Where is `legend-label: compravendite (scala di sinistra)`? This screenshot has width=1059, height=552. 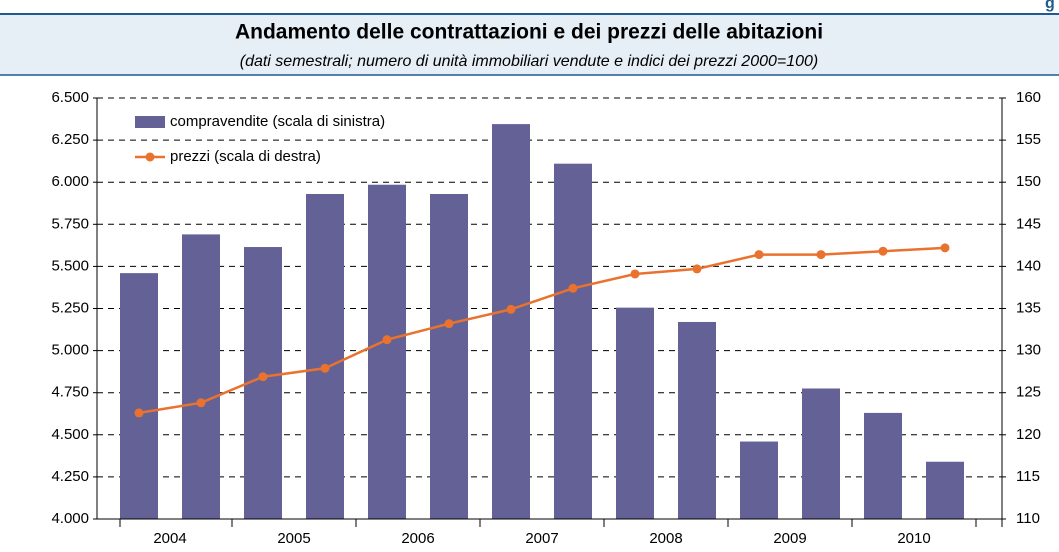 legend-label: compravendite (scala di sinistra) is located at coordinates (277, 121).